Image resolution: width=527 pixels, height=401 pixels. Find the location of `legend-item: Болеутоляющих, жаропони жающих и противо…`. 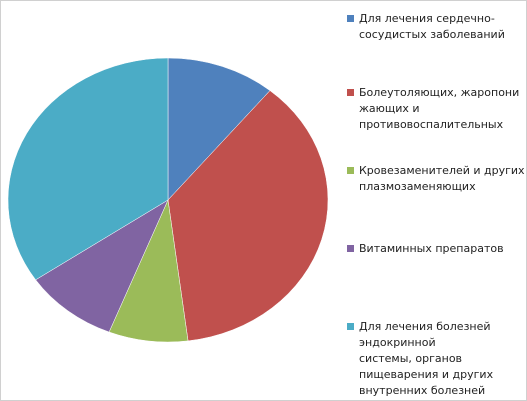

legend-item: Болеутоляющих, жаропони жающих и противо… is located at coordinates (436, 109).